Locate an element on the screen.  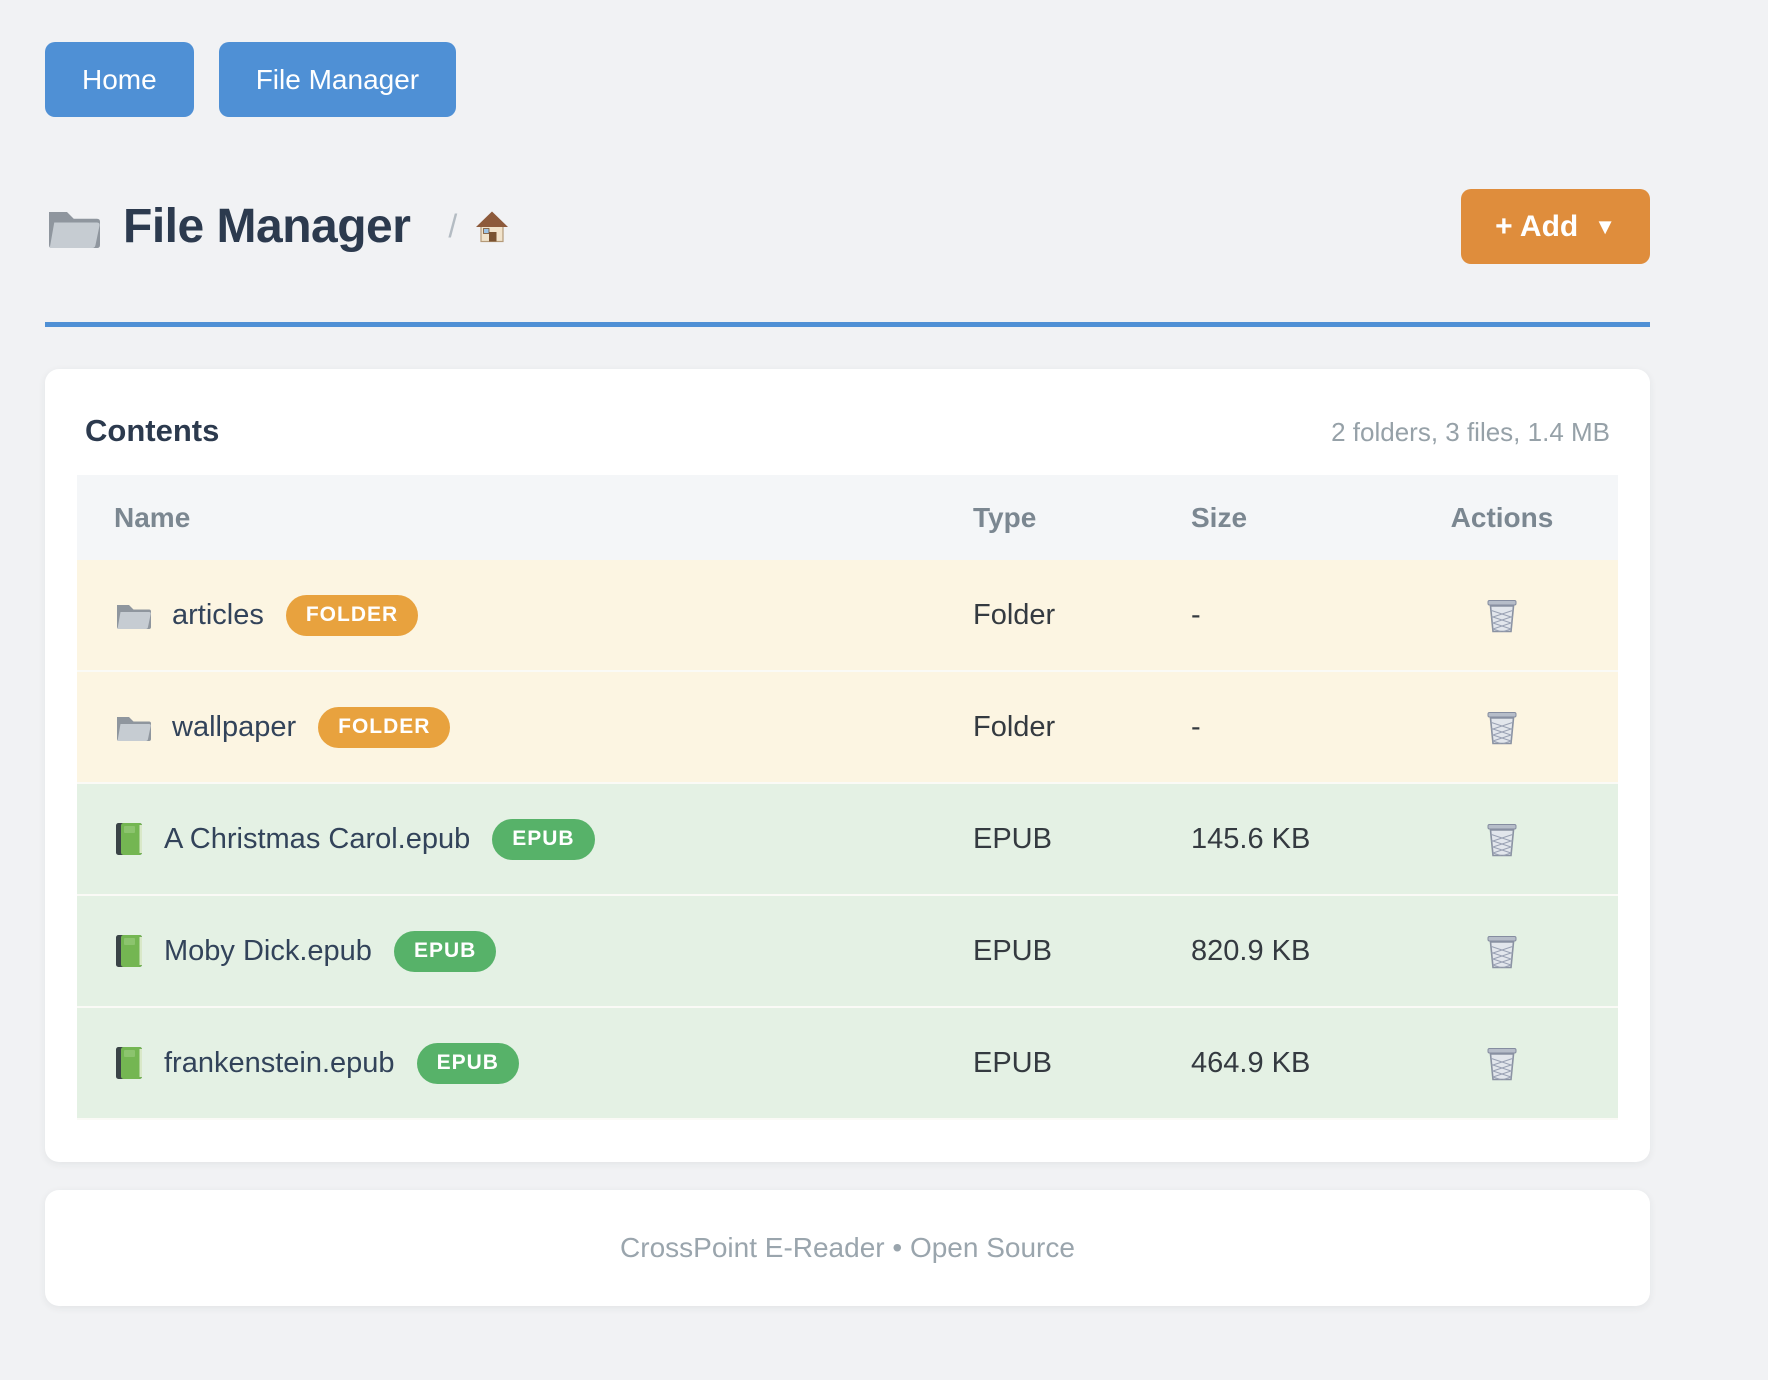
file-name: Moby Dick.epub is located at coordinates (268, 950).